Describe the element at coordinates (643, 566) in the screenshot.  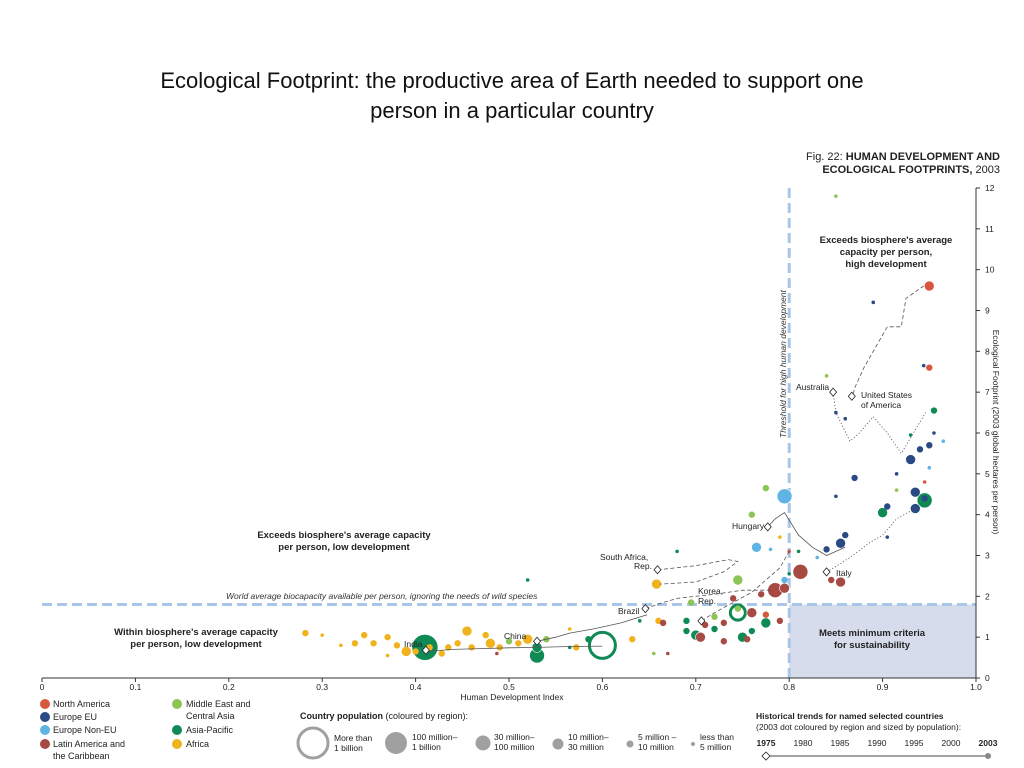
I see `label-south-africa-2: Rep.` at that location.